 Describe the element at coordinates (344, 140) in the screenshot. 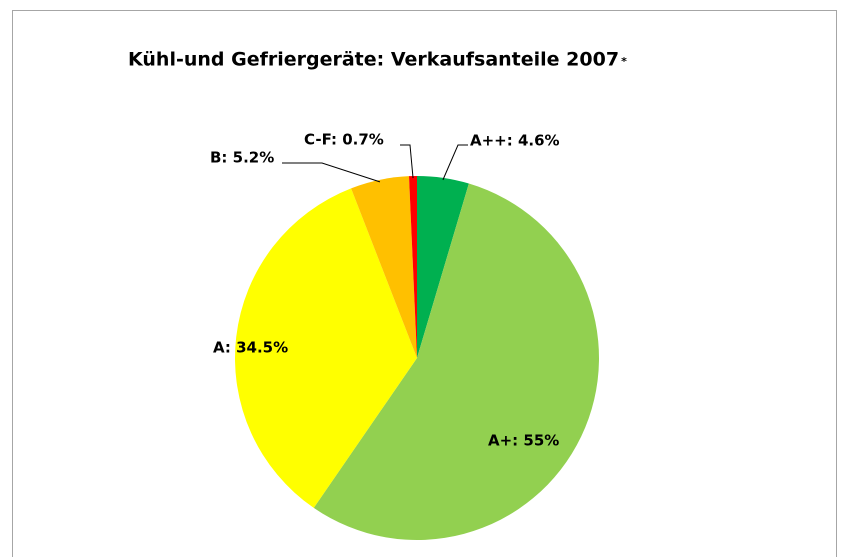

I see `data-label: C-F: 0.7%` at that location.